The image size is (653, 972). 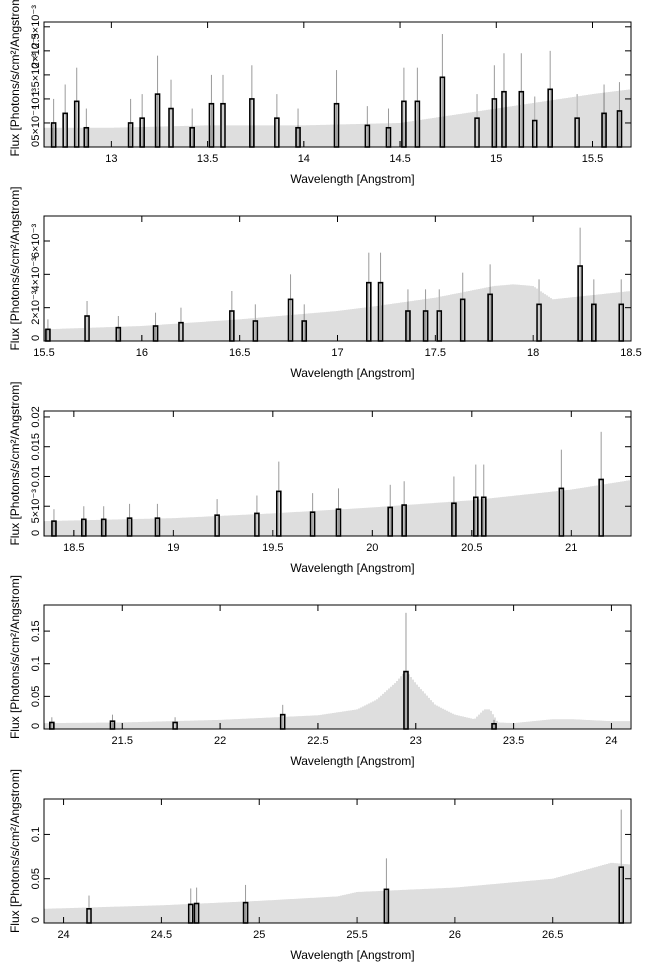 What do you see at coordinates (36, 27) in the screenshot?
I see `y-tick-label: 2.5×10⁻³` at bounding box center [36, 27].